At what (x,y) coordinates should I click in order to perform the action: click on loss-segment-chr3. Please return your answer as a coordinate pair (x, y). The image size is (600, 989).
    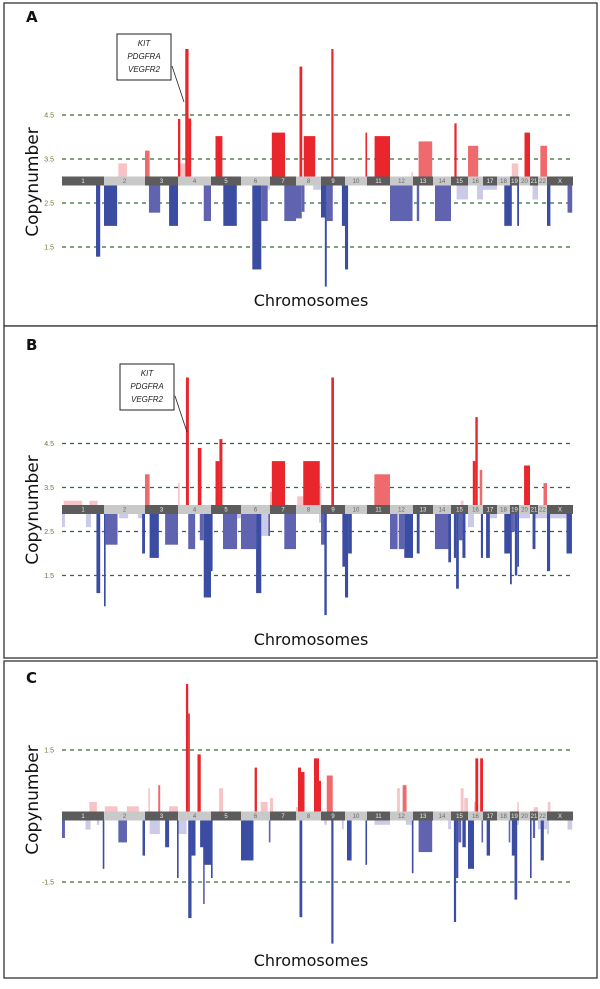
    Looking at the image, I should click on (154, 199).